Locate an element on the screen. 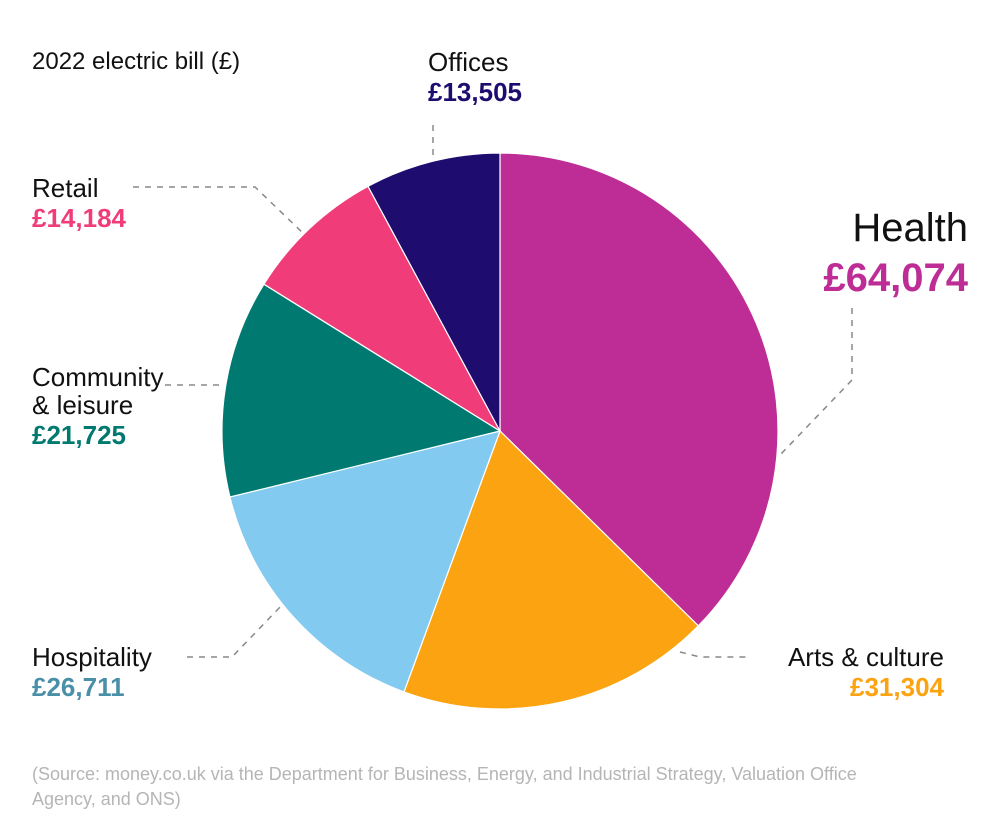 The image size is (1000, 833). pie-slice-retail is located at coordinates (382, 309).